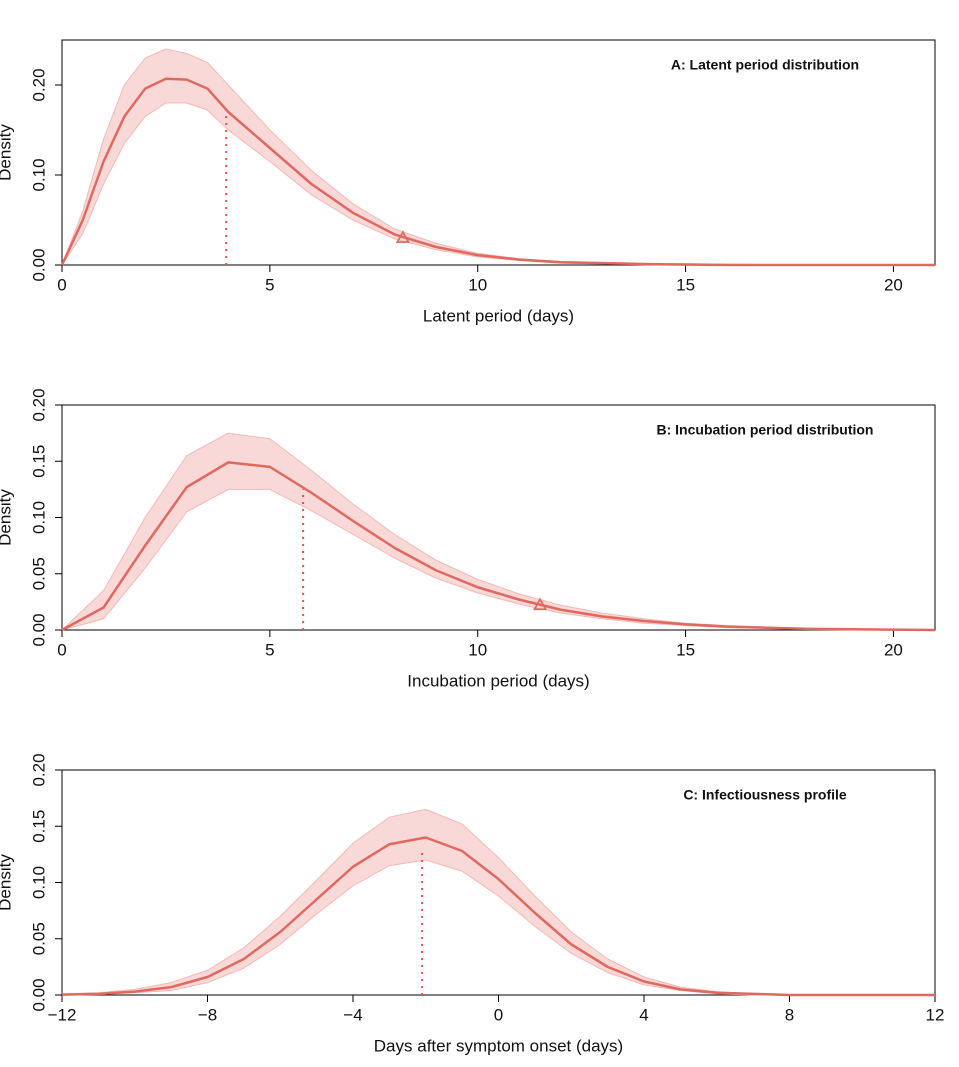  I want to click on x-axis-label: Days after symptom onset (days), so click(498, 1045).